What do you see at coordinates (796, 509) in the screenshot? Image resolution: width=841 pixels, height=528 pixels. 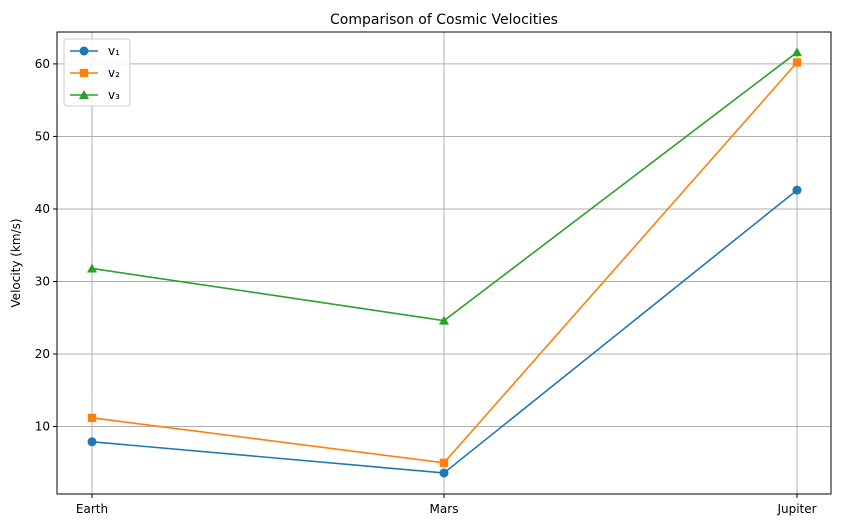 I see `x-tick-label: Jupiter` at bounding box center [796, 509].